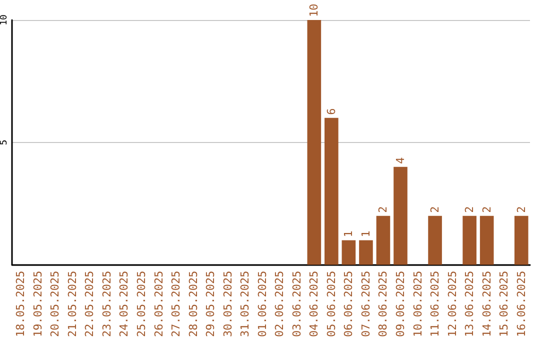 This screenshot has height=340, width=540. I want to click on x-tick-label: 15.06.2025, so click(504, 304).